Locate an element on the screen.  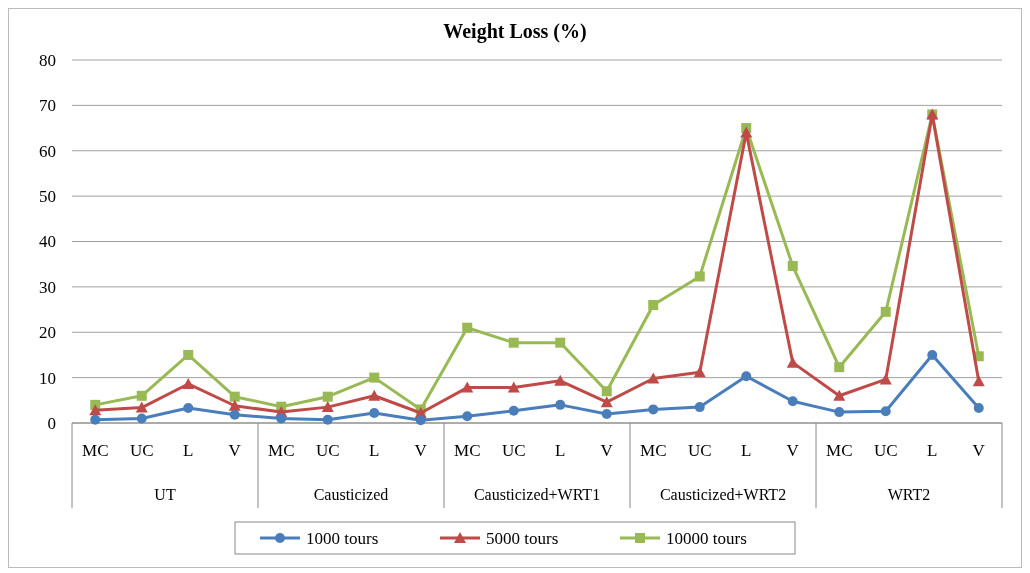
legend-label: 1000 tours is located at coordinates (342, 538).